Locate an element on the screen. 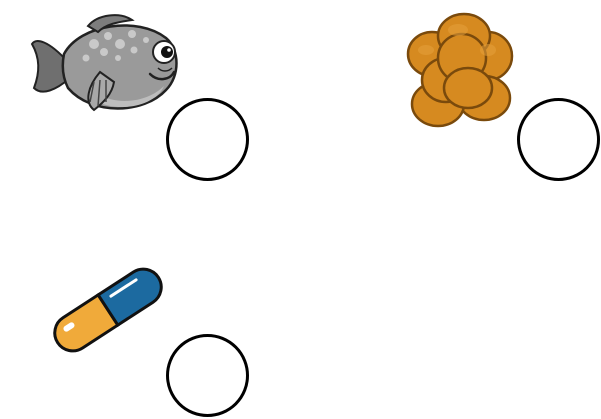 The width and height of the screenshot is (601, 419). answer-circle-roe is located at coordinates (558, 139).